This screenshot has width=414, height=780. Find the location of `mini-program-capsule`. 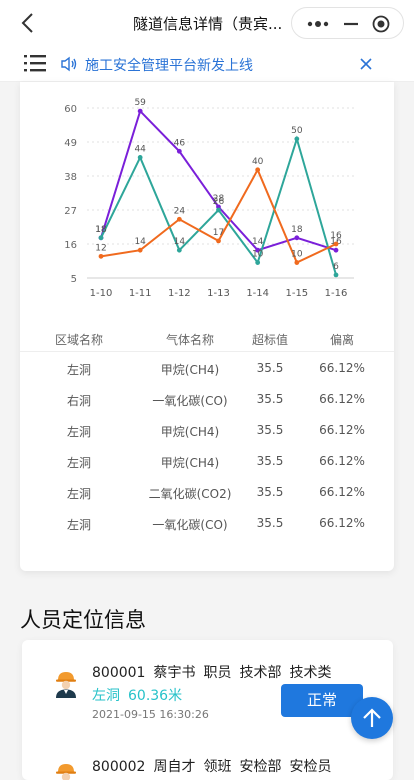

mini-program-capsule is located at coordinates (347, 23).